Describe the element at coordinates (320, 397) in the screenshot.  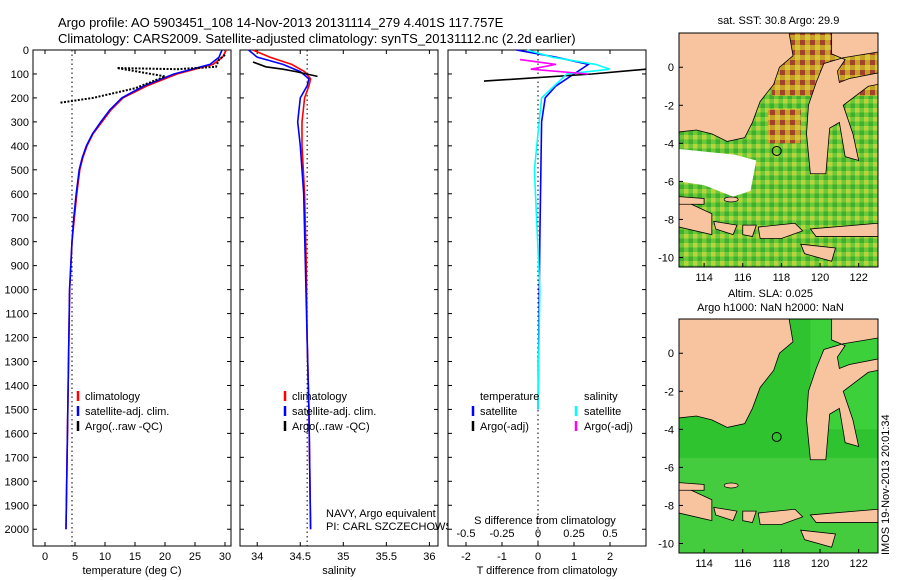
I see `salinity-legend-label: climatology` at that location.